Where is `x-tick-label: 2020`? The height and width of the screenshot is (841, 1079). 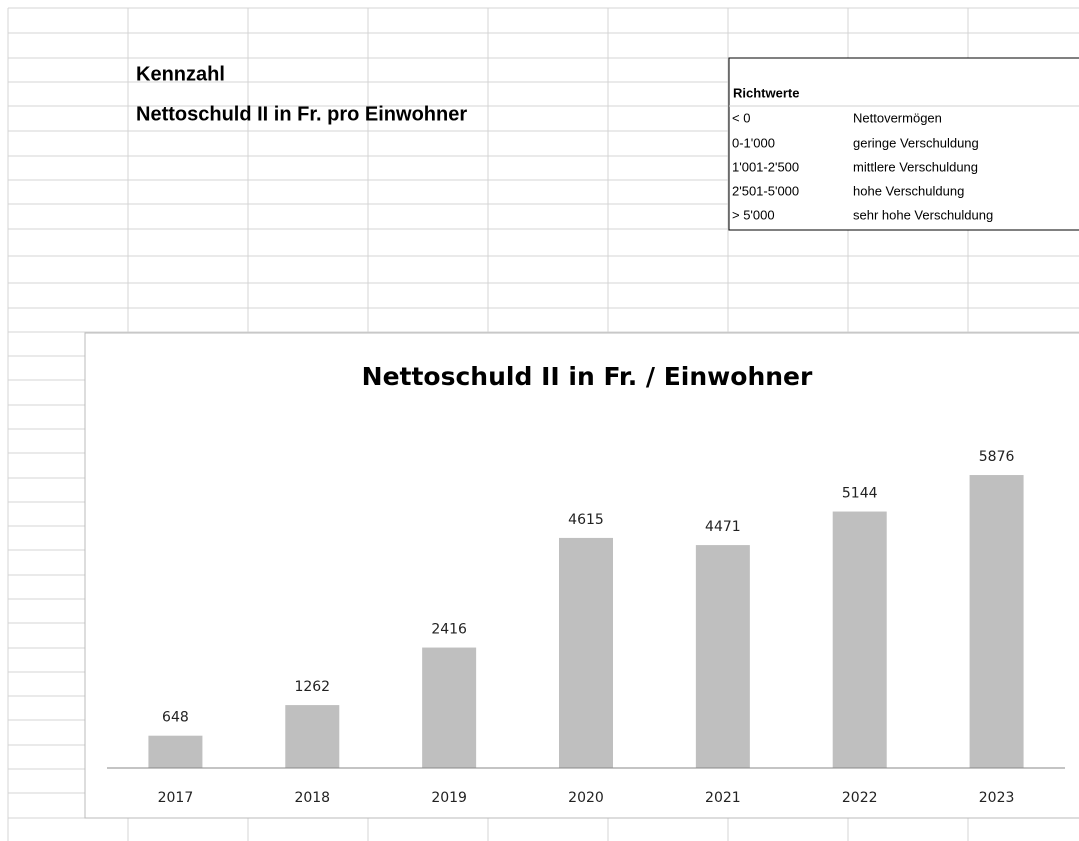 x-tick-label: 2020 is located at coordinates (586, 798).